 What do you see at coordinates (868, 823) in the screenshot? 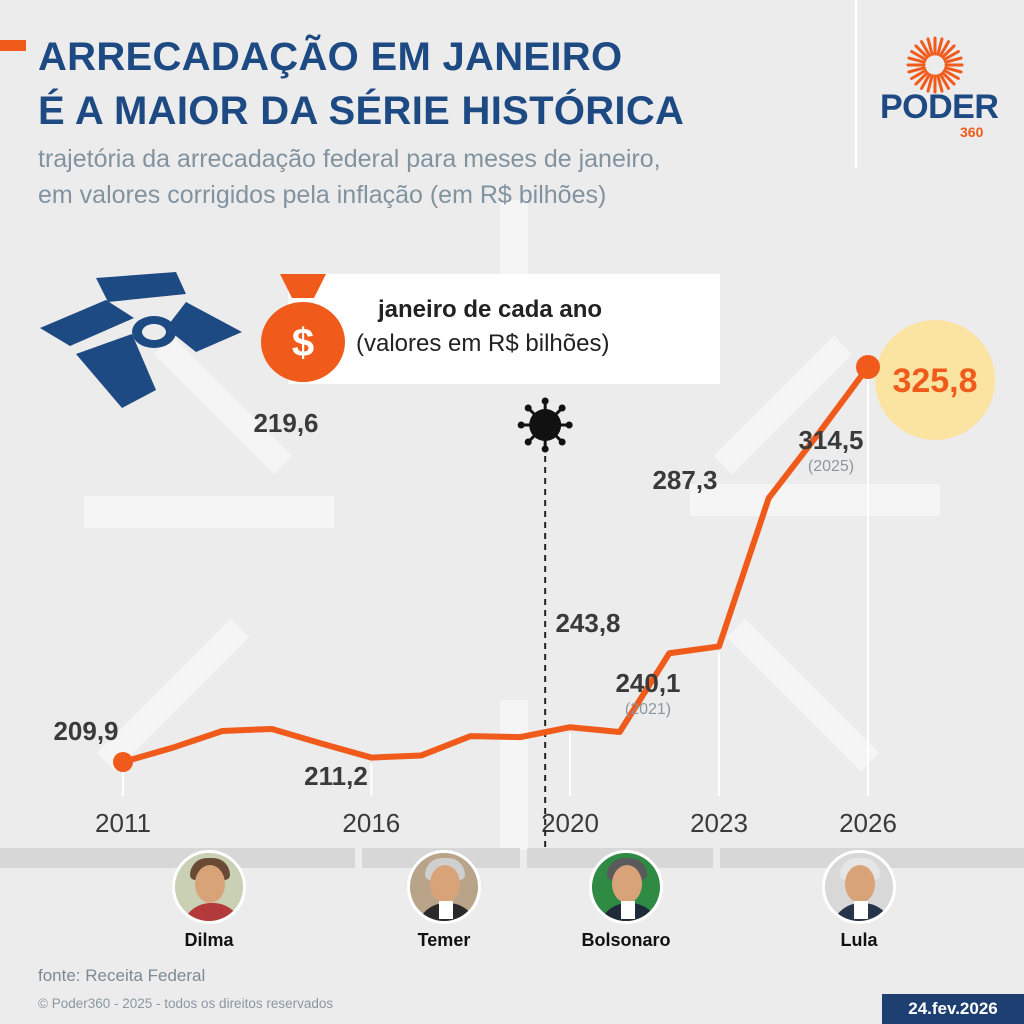
I see `x-tick-label: 2026` at bounding box center [868, 823].